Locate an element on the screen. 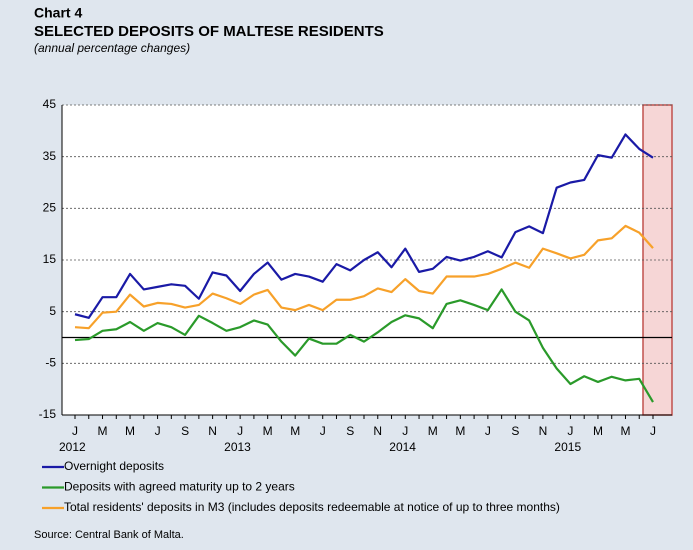 Image resolution: width=693 pixels, height=550 pixels. y-tick-label: -15 is located at coordinates (48, 414).